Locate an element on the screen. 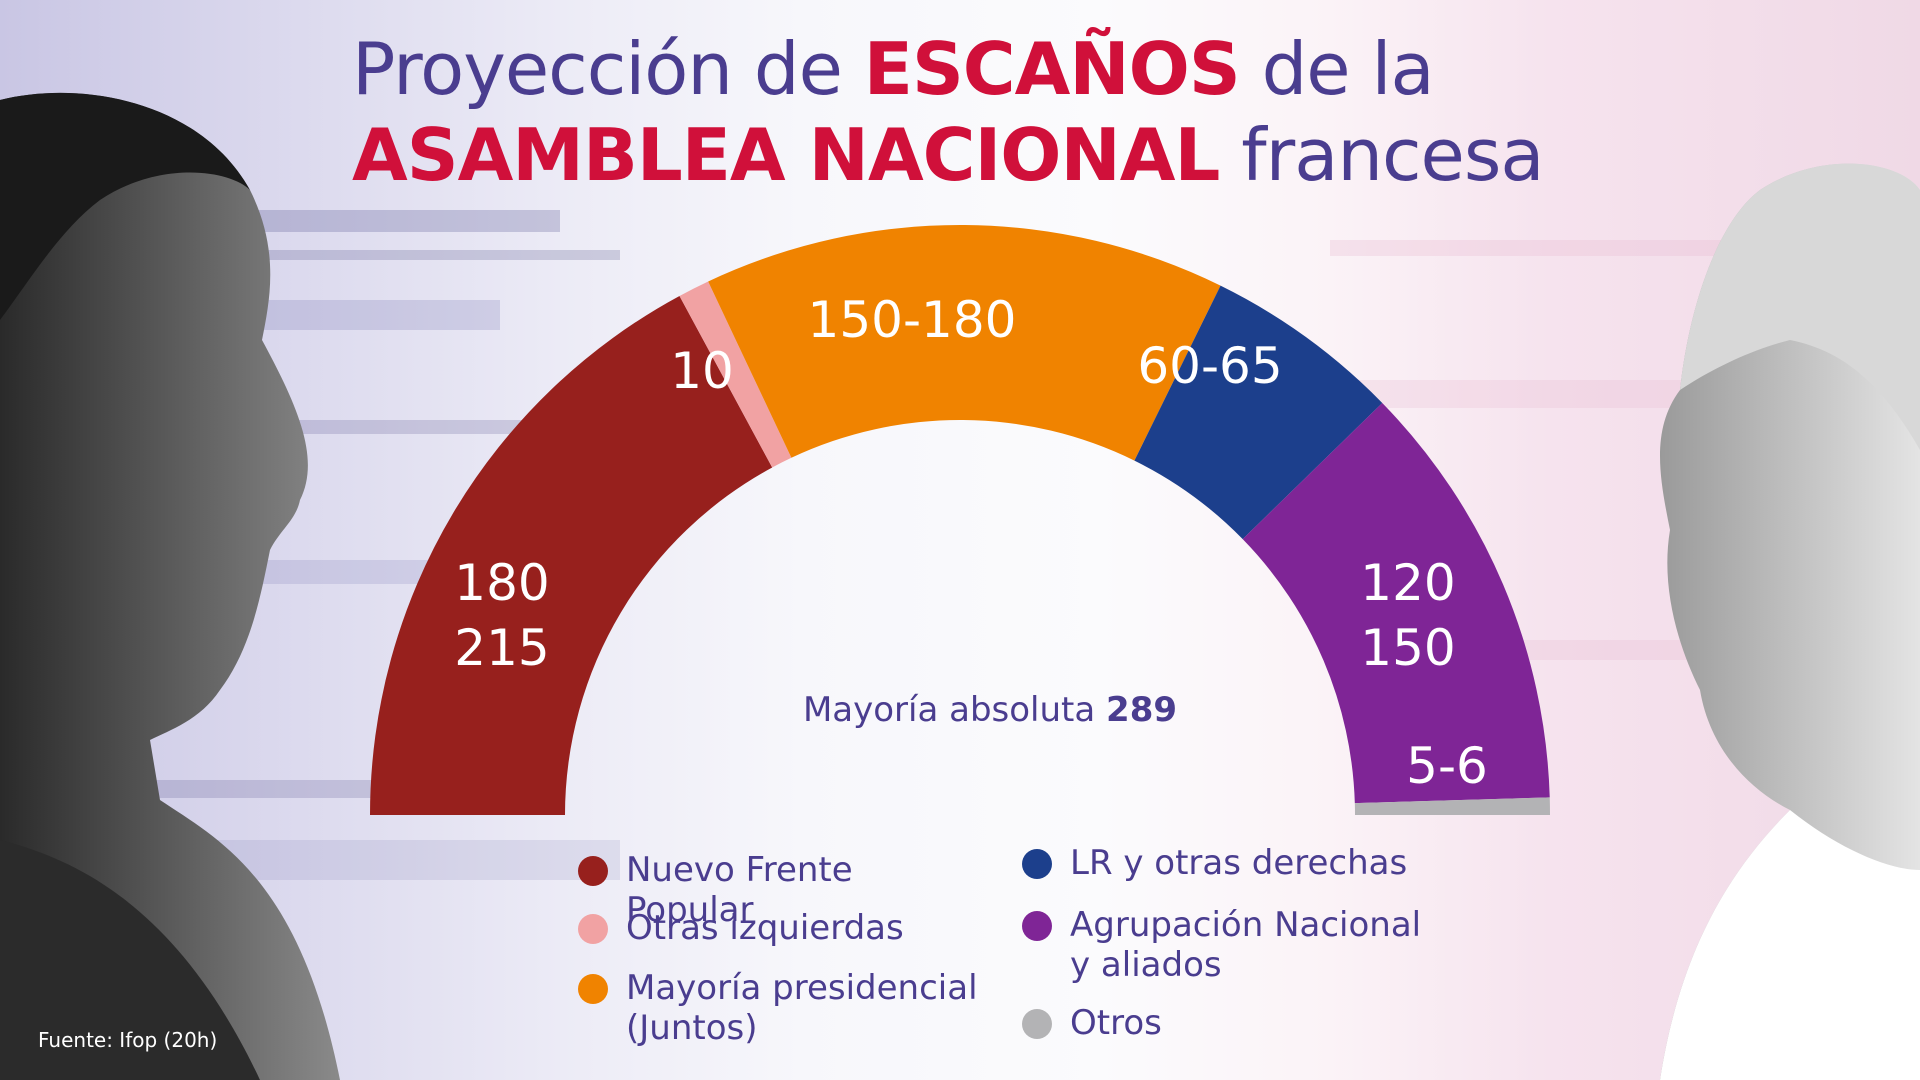  legend-label: Agrupación Nacional y aliados is located at coordinates (1246, 945).